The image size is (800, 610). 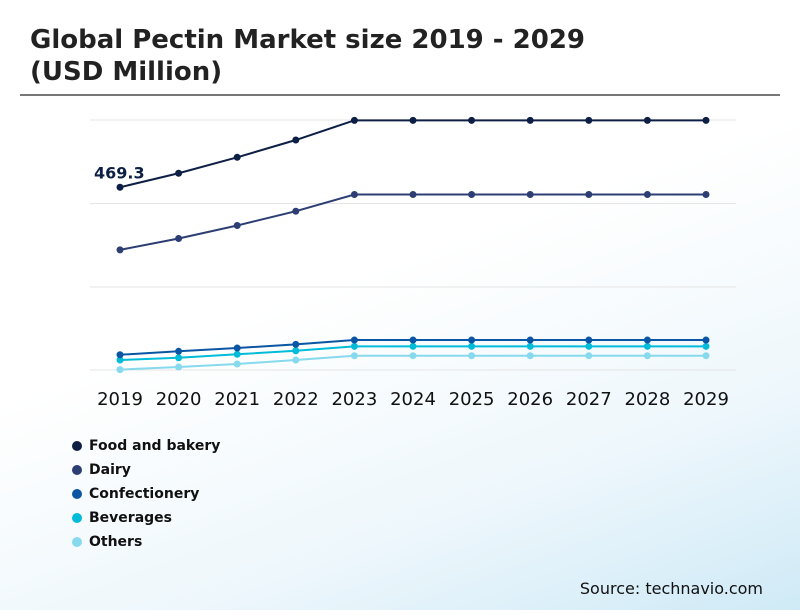 I want to click on legend-item: Dairy, so click(x=146, y=470).